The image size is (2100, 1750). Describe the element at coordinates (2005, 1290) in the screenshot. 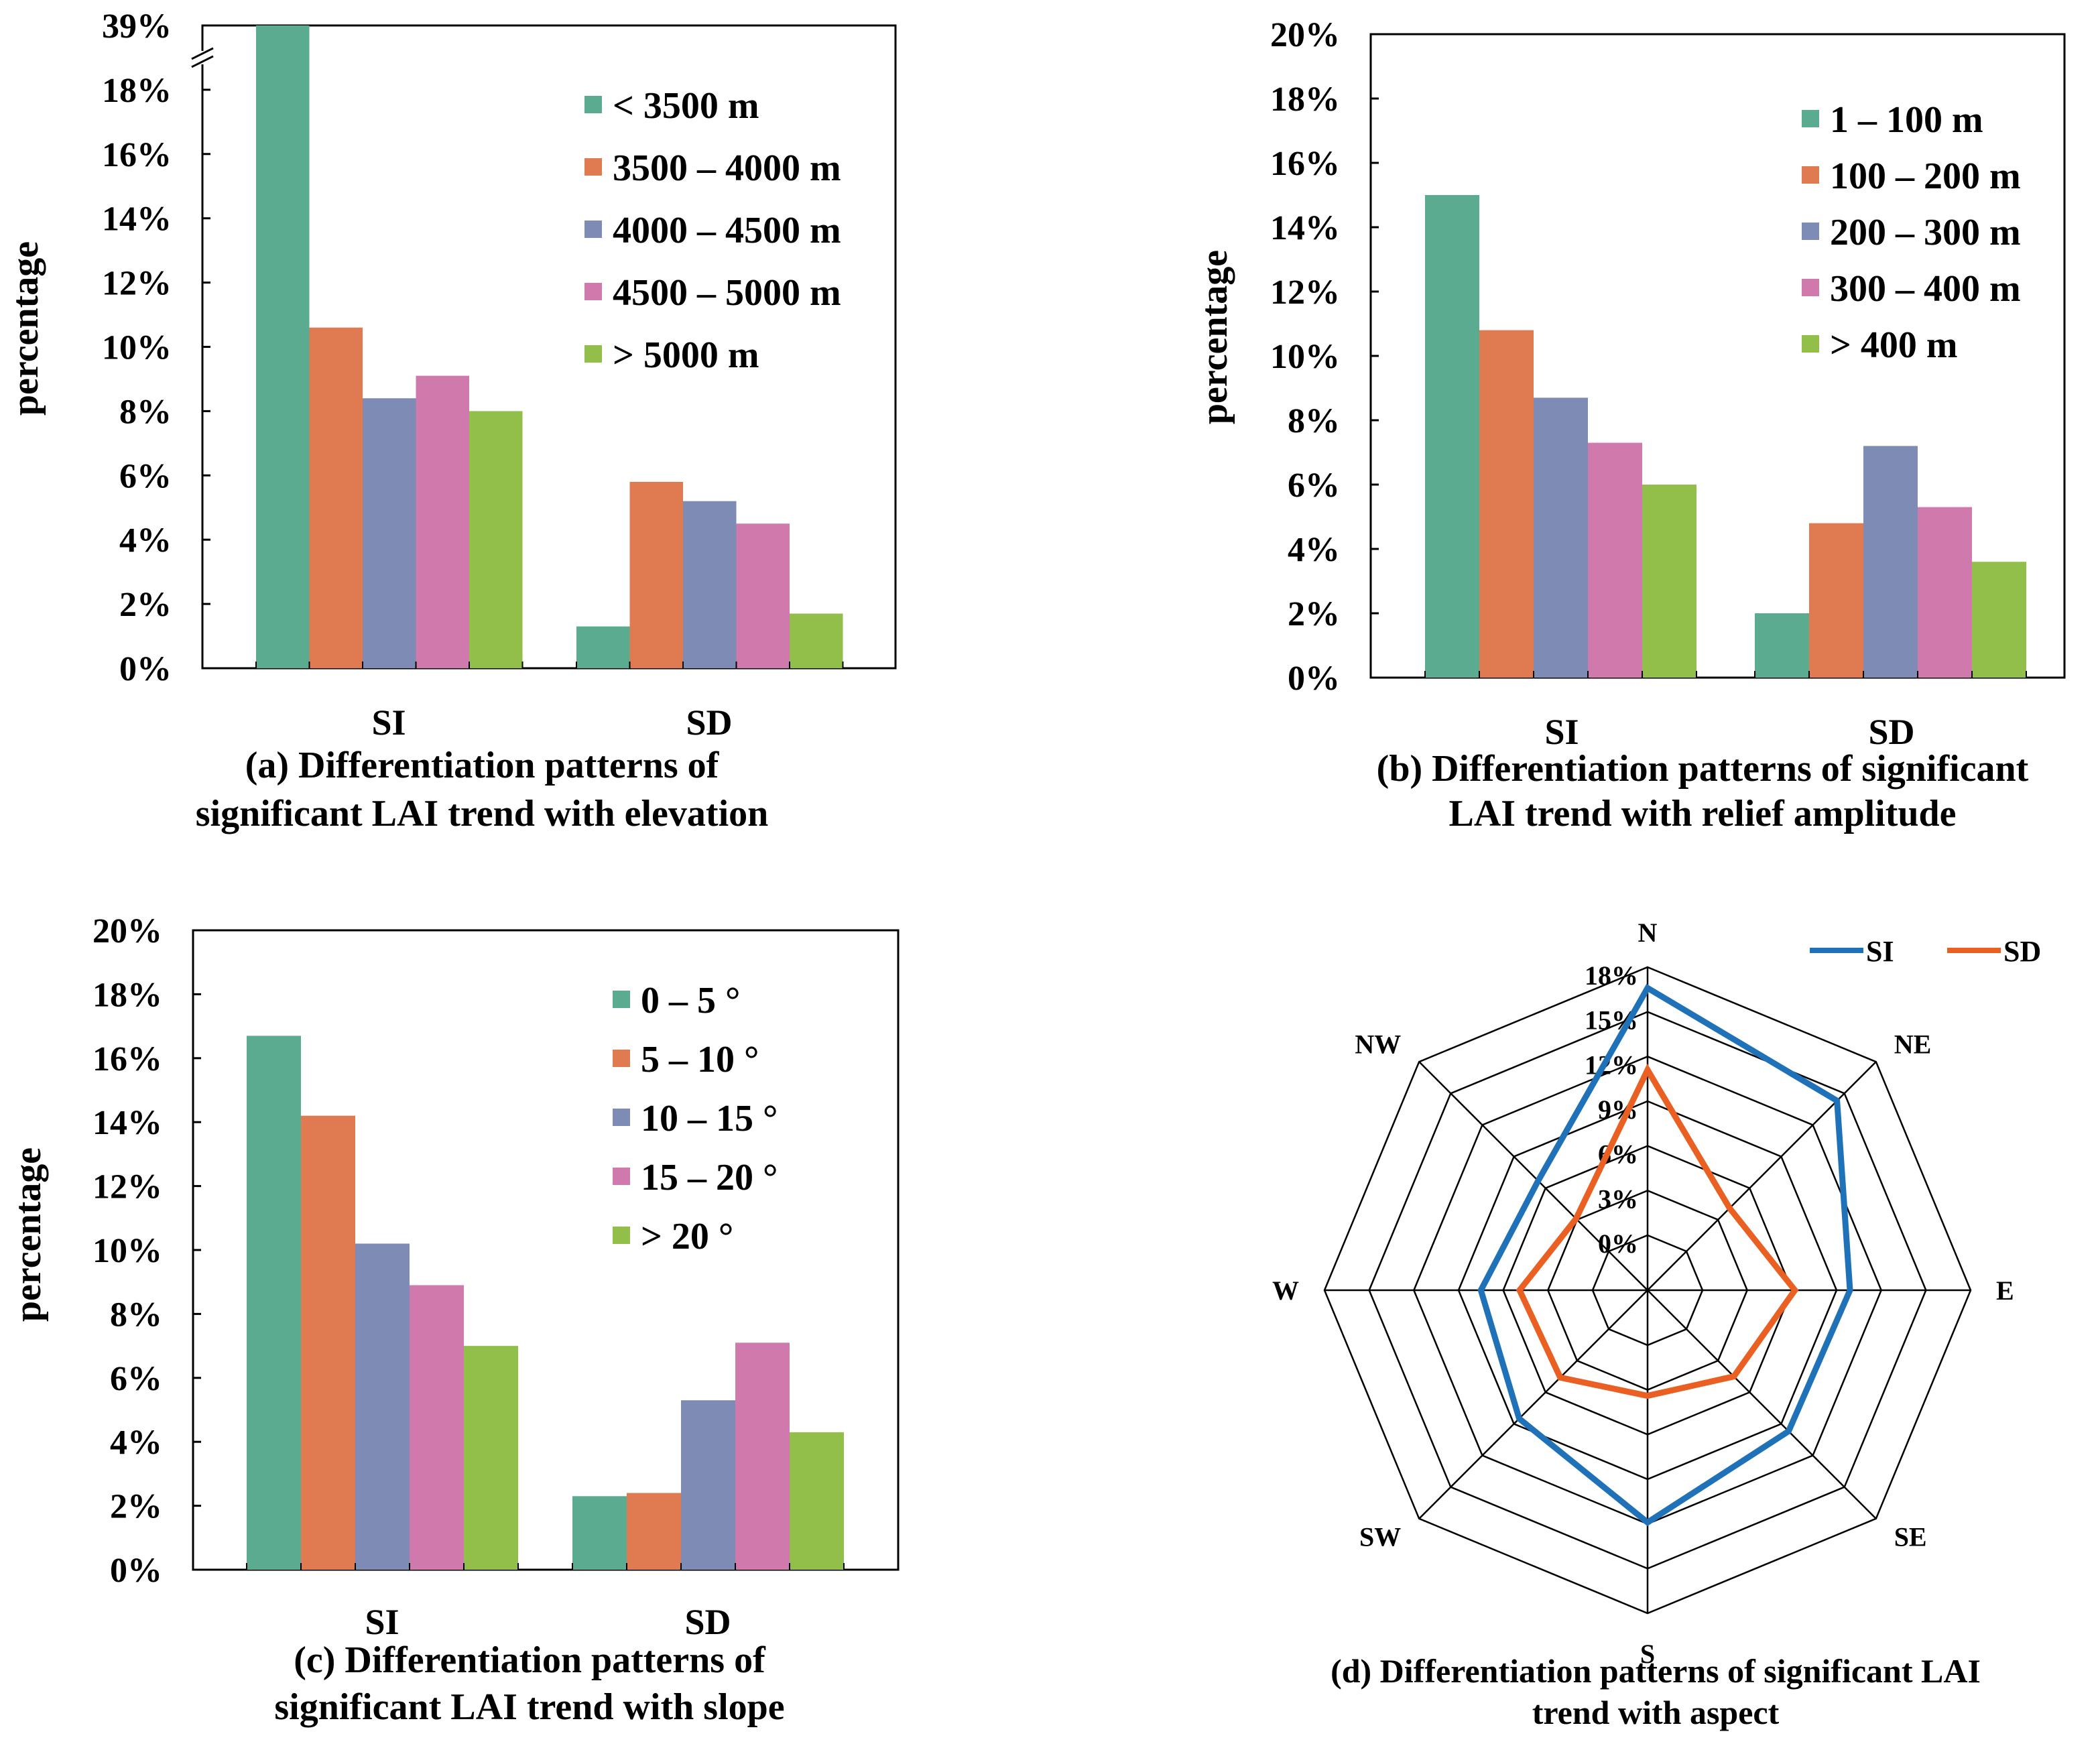

I see `radar-direction-label: E` at that location.